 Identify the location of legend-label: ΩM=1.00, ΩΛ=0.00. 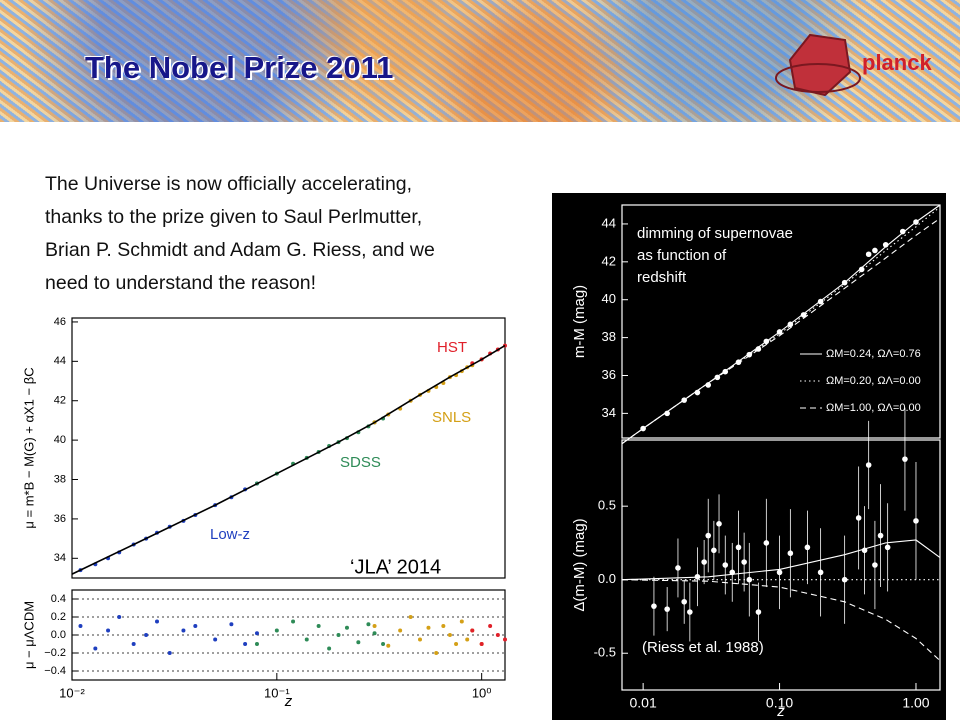
(873, 408).